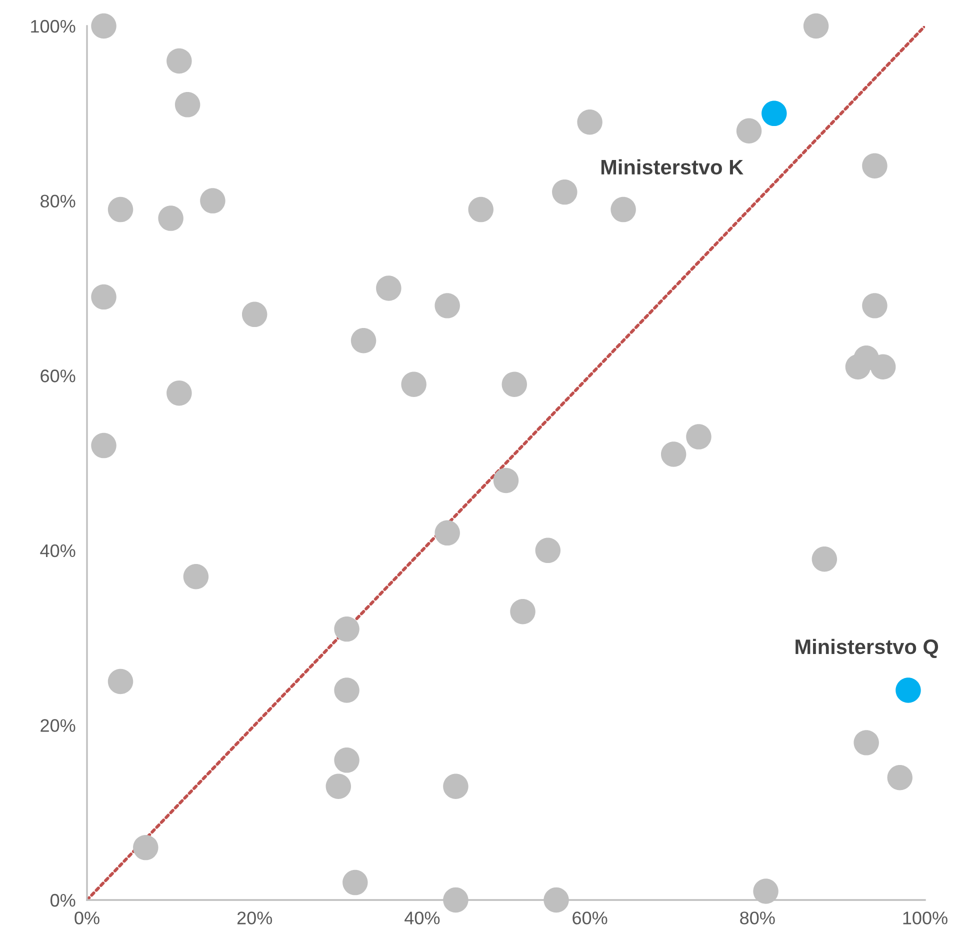 This screenshot has width=961, height=942. What do you see at coordinates (590, 918) in the screenshot?
I see `x-tick-label: 60%` at bounding box center [590, 918].